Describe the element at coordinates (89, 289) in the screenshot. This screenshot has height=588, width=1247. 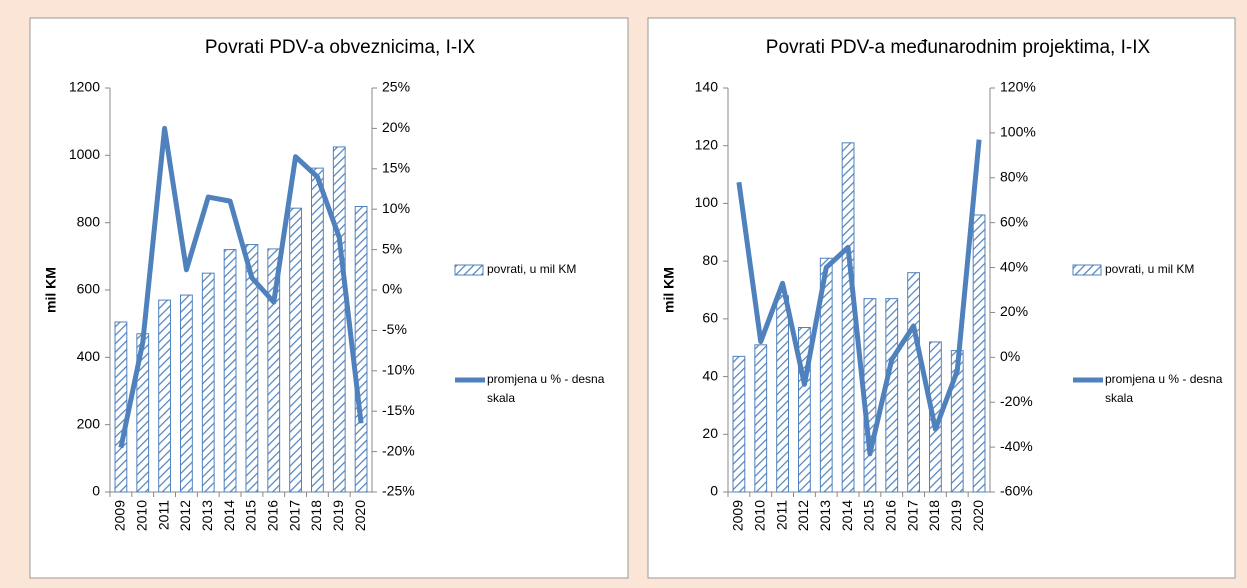
I see `y-tick-label: 600` at that location.